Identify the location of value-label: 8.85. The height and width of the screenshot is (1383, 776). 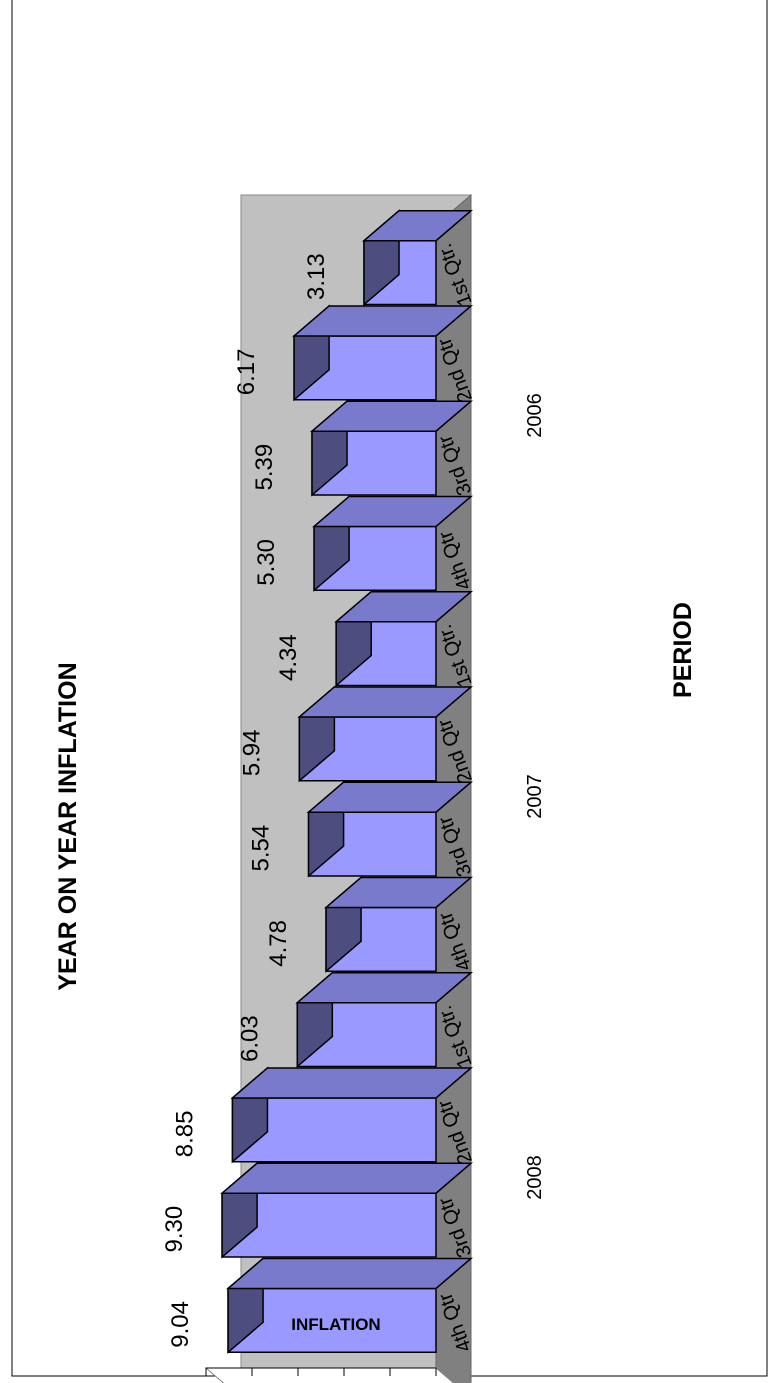
(184, 1134).